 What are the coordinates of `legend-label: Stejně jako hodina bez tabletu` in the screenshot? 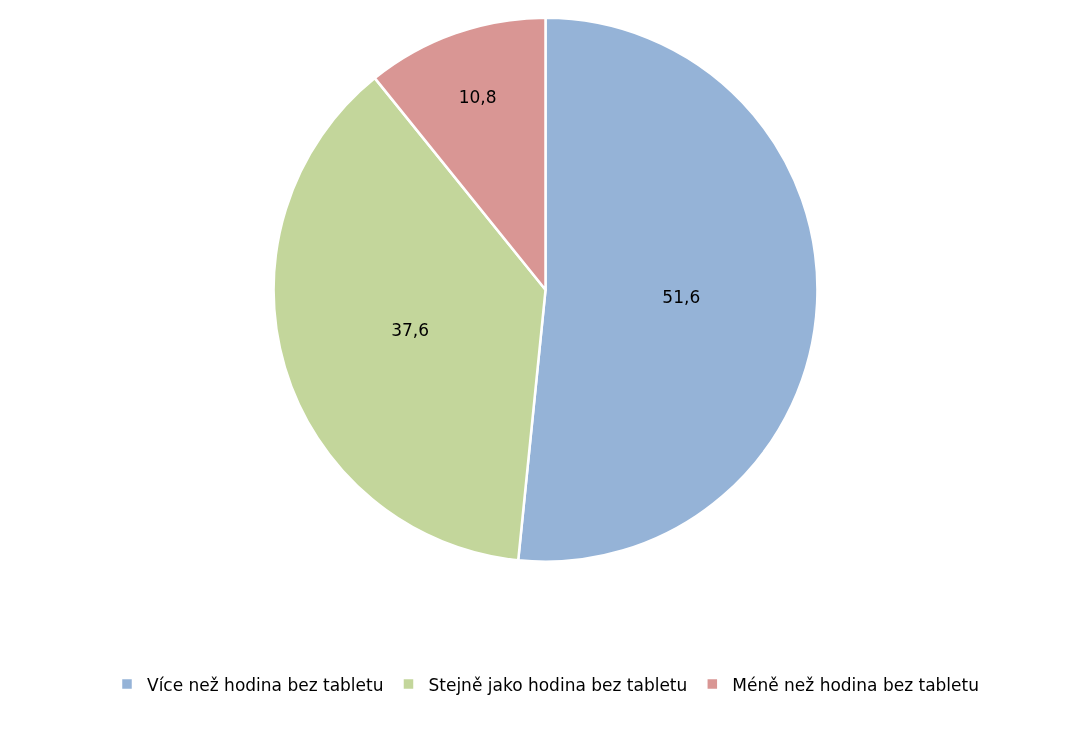 It's located at (558, 684).